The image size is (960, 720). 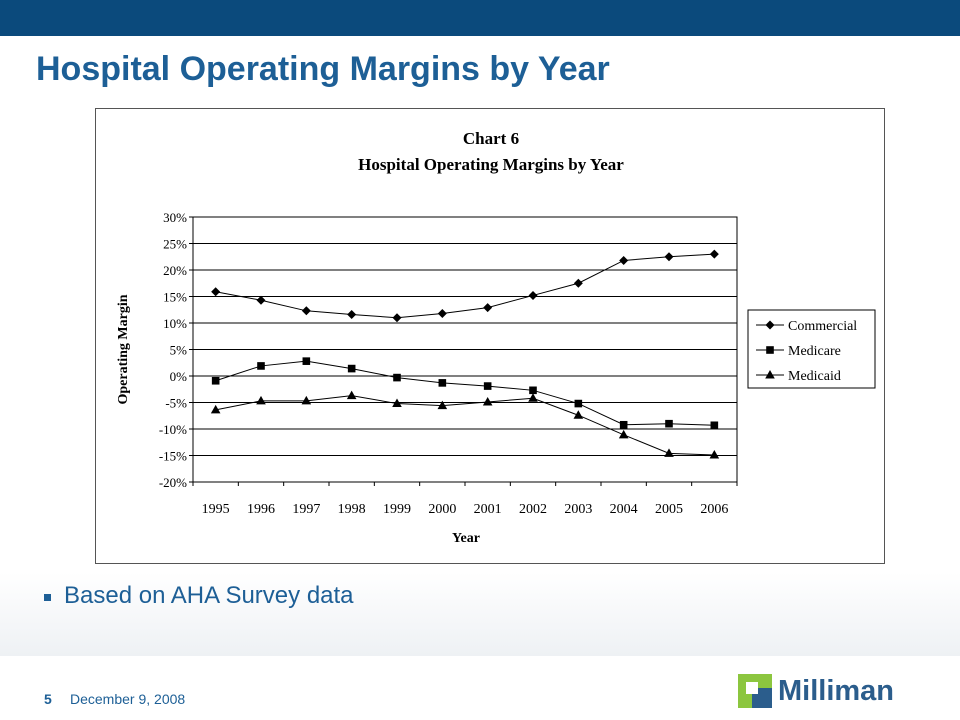 I want to click on y-tick-label: -15%, so click(x=173, y=456).